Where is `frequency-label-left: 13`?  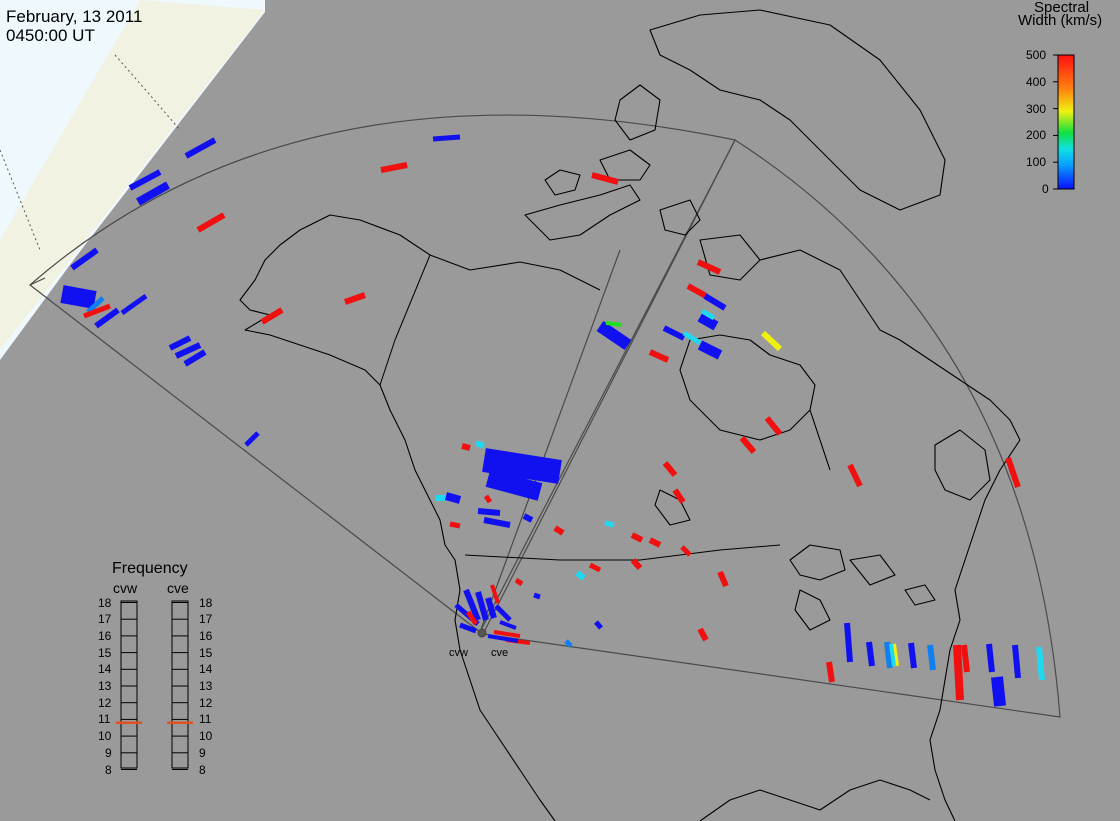
frequency-label-left: 13 is located at coordinates (105, 686).